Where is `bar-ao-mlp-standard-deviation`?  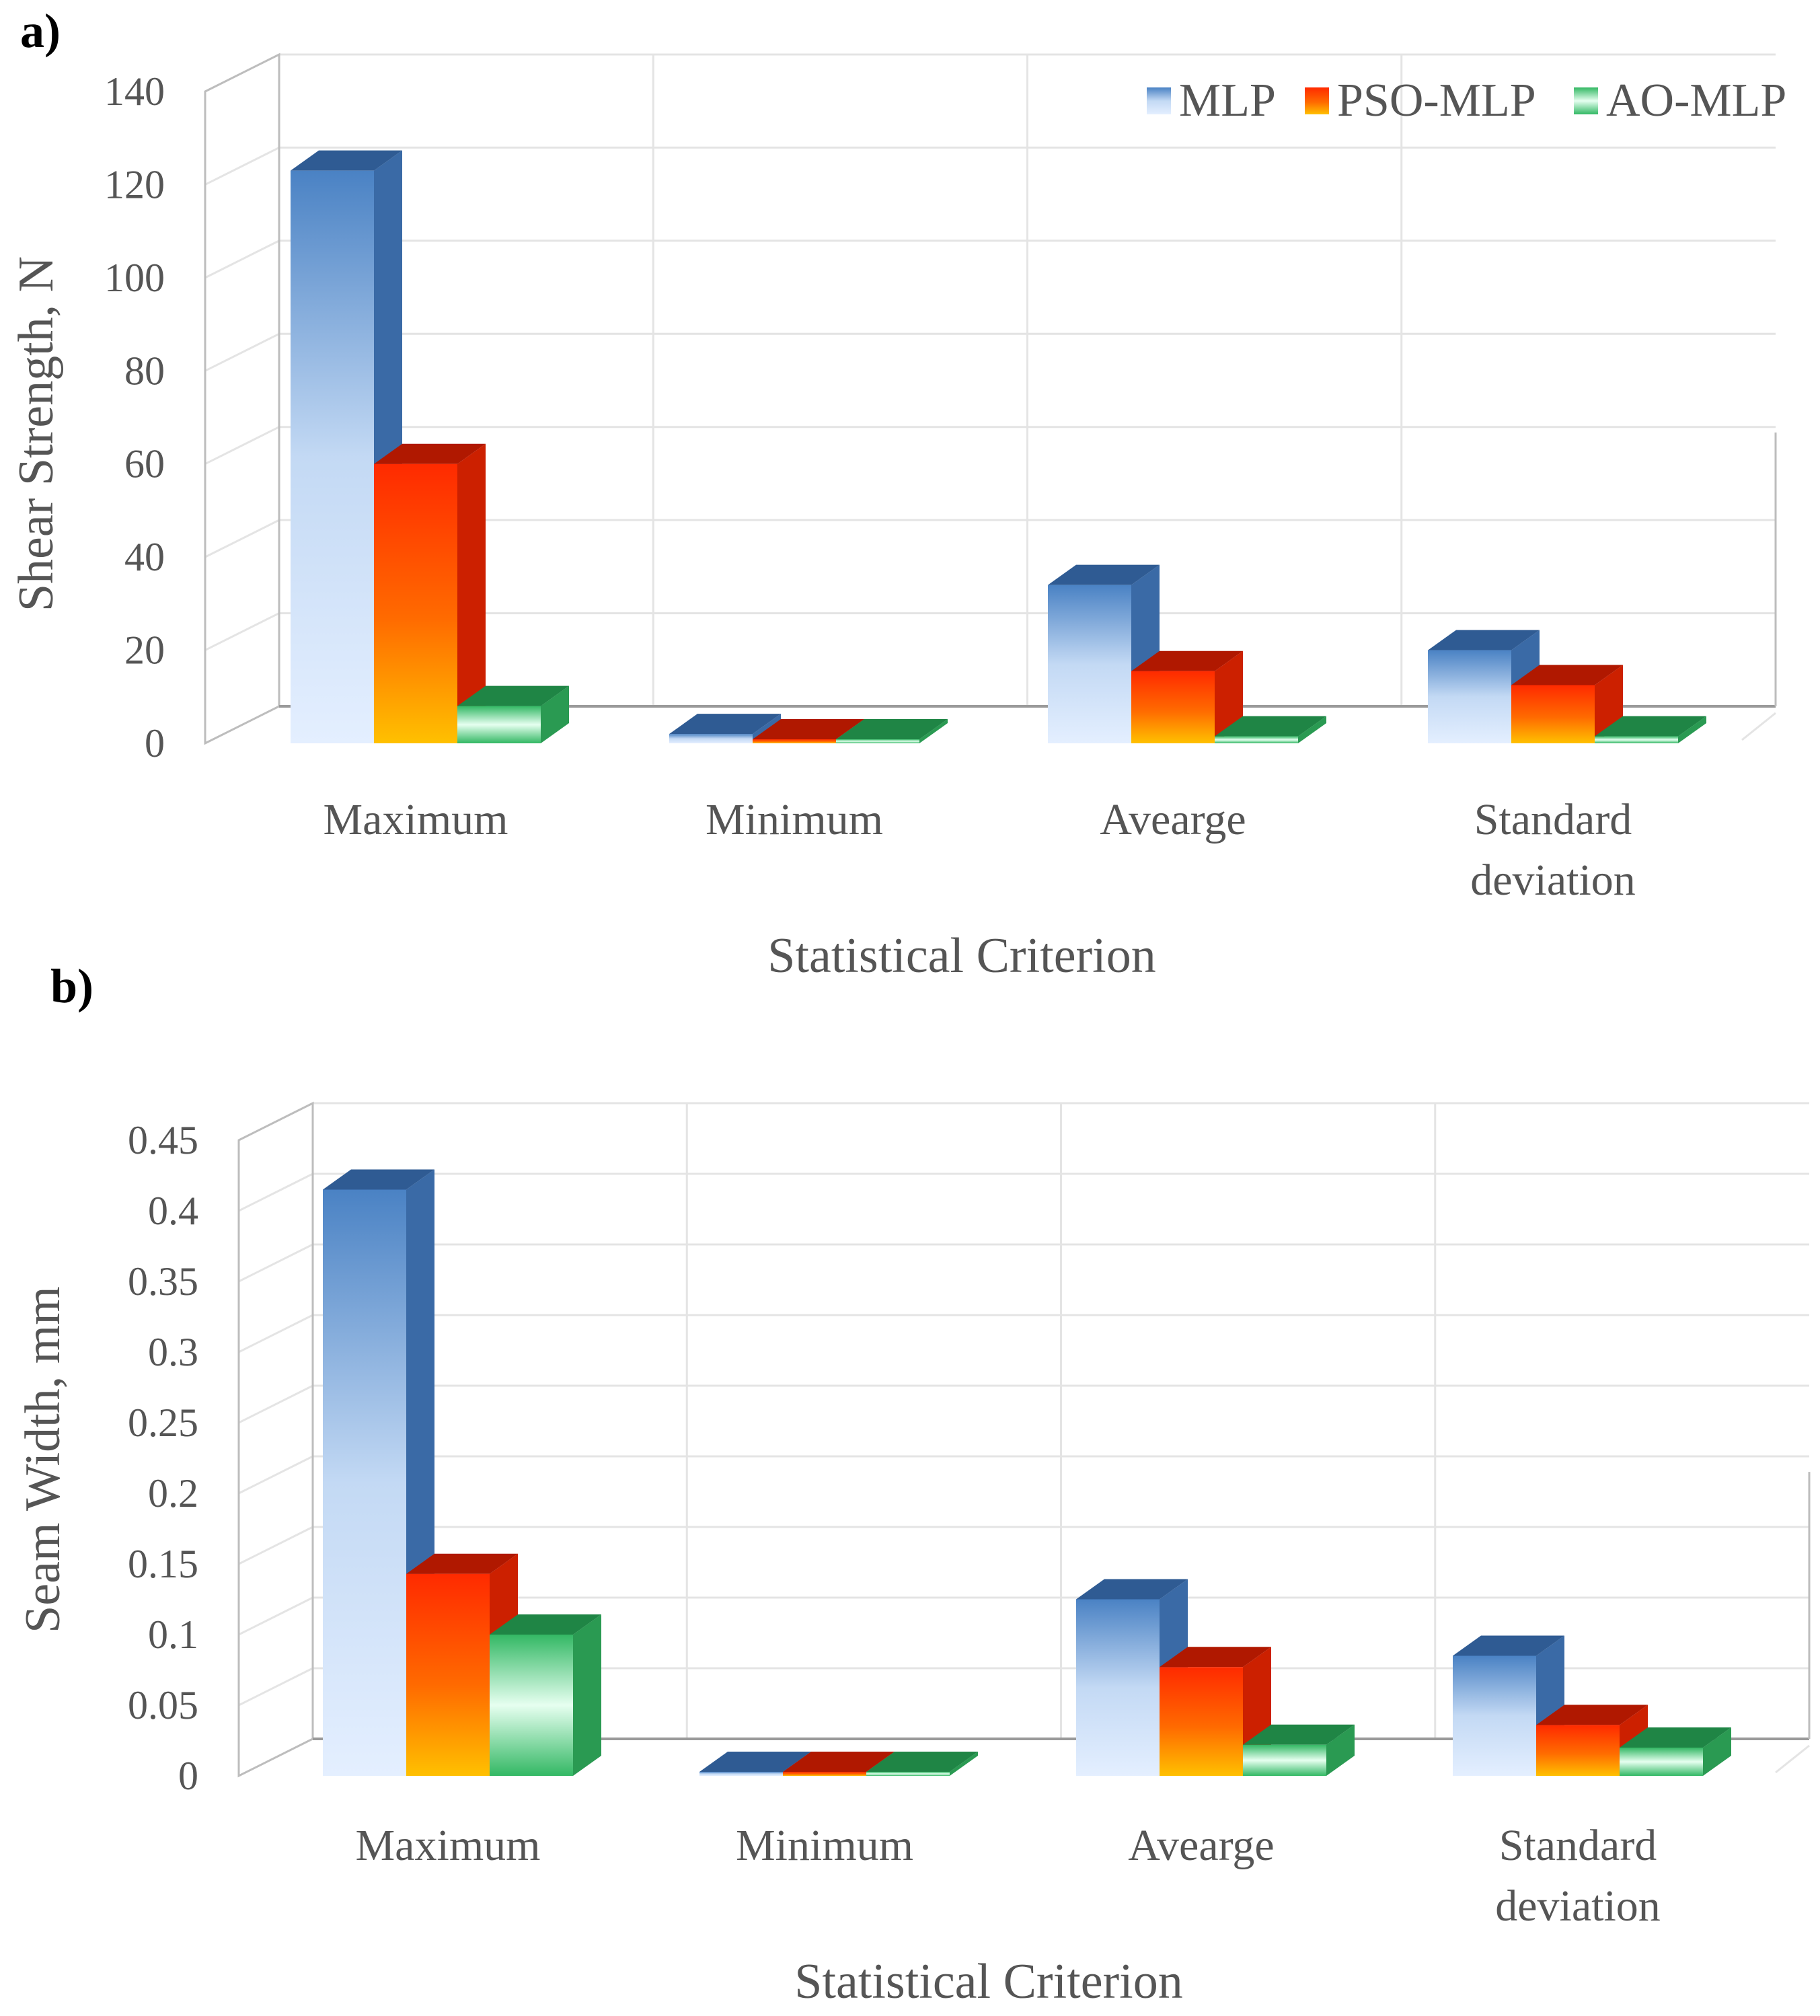 bar-ao-mlp-standard-deviation is located at coordinates (1651, 730).